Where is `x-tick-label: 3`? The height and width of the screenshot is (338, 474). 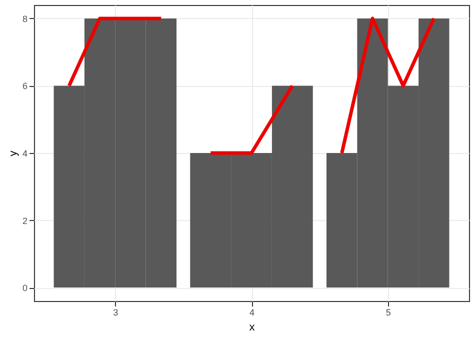
x-tick-label: 3 is located at coordinates (115, 313).